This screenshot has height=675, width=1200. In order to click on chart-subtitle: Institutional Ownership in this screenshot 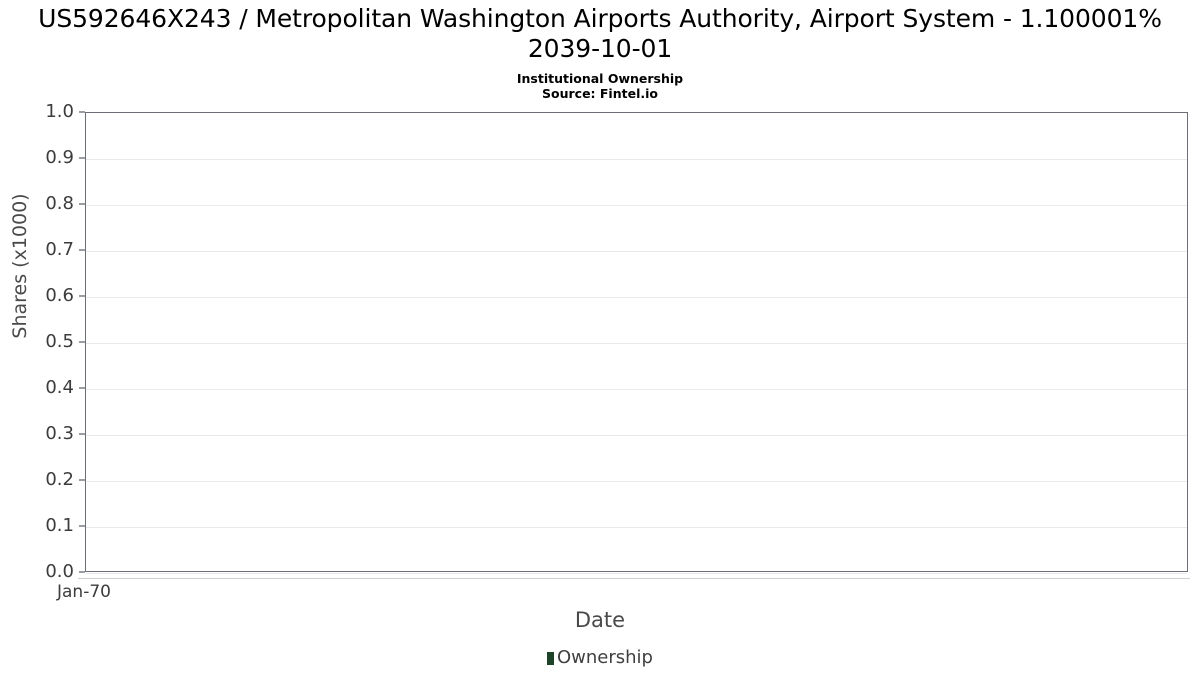, I will do `click(600, 78)`.